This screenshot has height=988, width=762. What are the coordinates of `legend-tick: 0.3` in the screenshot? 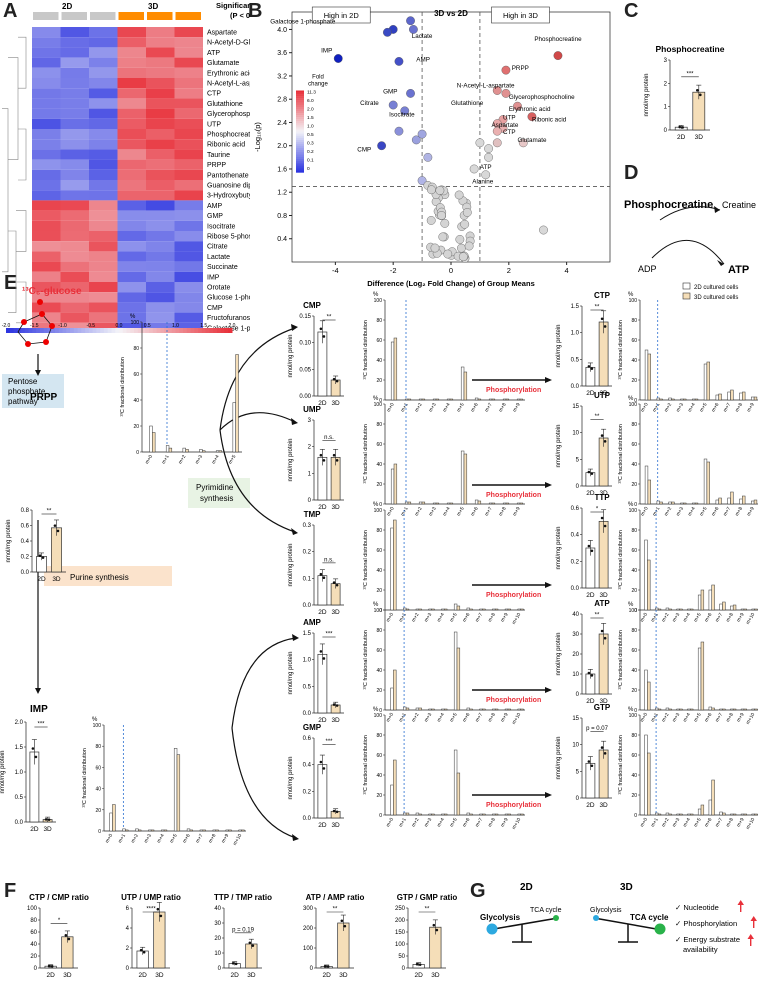 It's located at (310, 143).